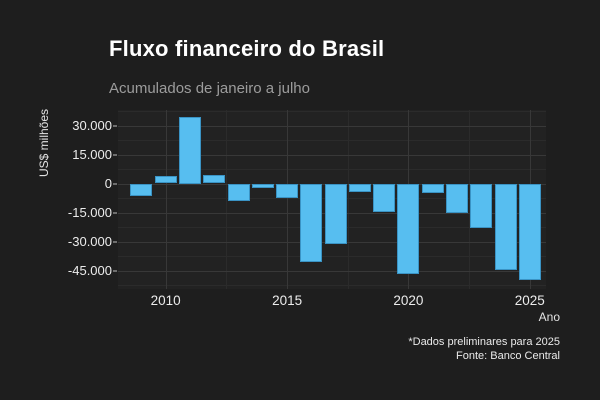 The width and height of the screenshot is (600, 400). Describe the element at coordinates (209, 88) in the screenshot. I see `chart-subtitle: Acumulados de janeiro a julho` at that location.